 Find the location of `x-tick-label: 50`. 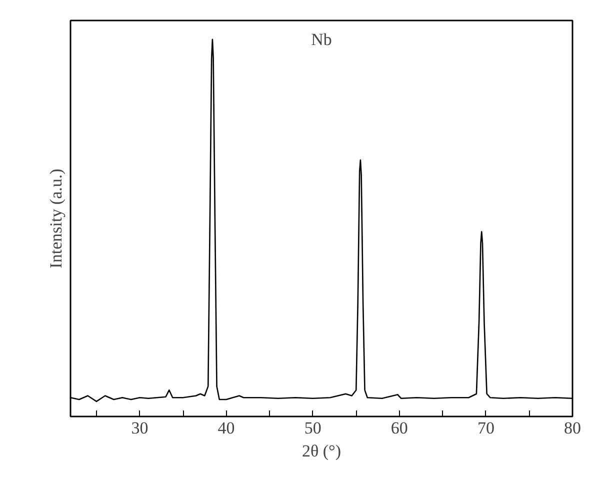

x-tick-label: 50 is located at coordinates (313, 428).